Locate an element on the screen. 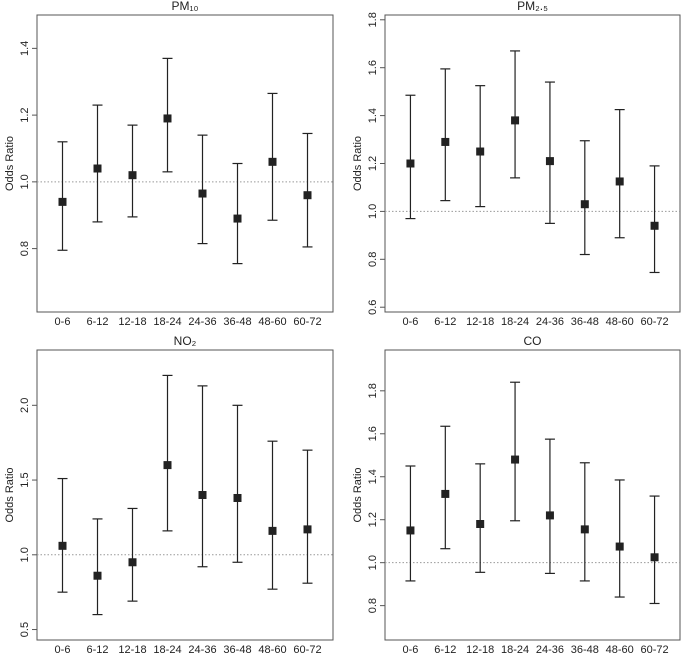  y-tick-label: 1.5 is located at coordinates (25, 479).